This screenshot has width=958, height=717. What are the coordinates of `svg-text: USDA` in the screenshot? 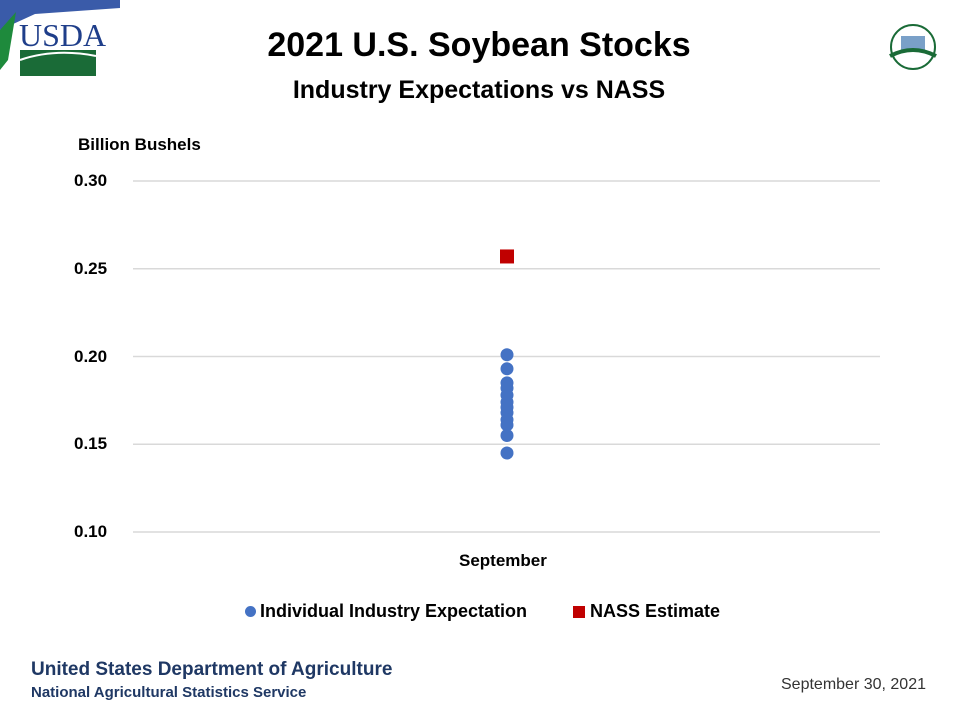 It's located at (62, 35).